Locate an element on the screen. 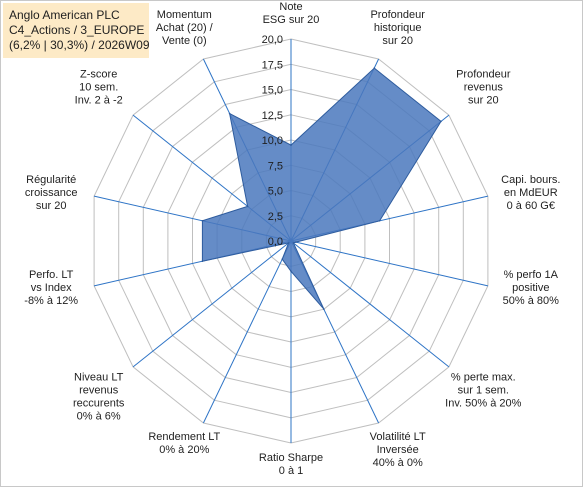  axis-label-line: en MdEUR is located at coordinates (531, 193).